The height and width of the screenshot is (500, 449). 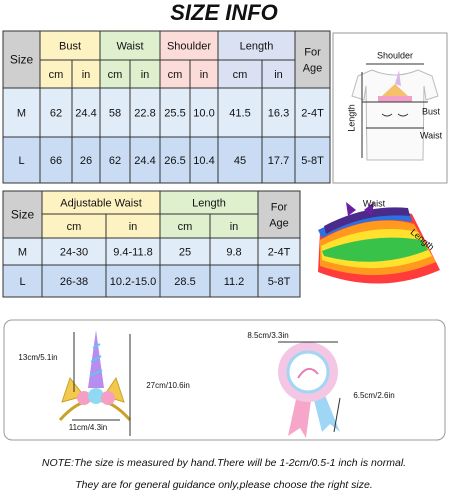 I want to click on shirt-shoulder-label: Shoulder, so click(x=395, y=55).